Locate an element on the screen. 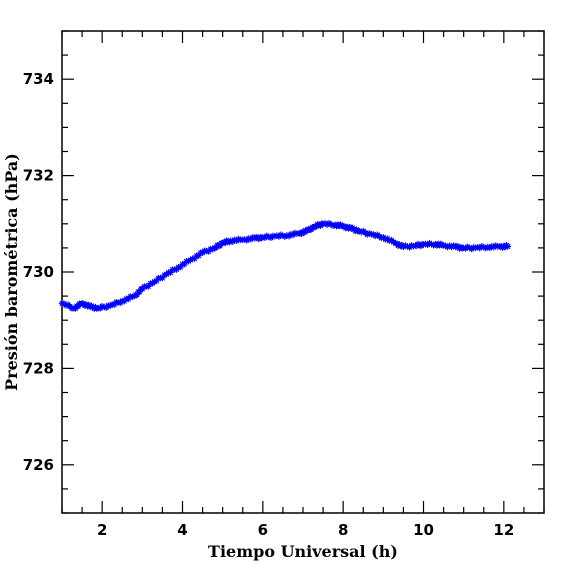 Image resolution: width=574 pixels, height=574 pixels. y-tick-label: 734 is located at coordinates (38, 79).